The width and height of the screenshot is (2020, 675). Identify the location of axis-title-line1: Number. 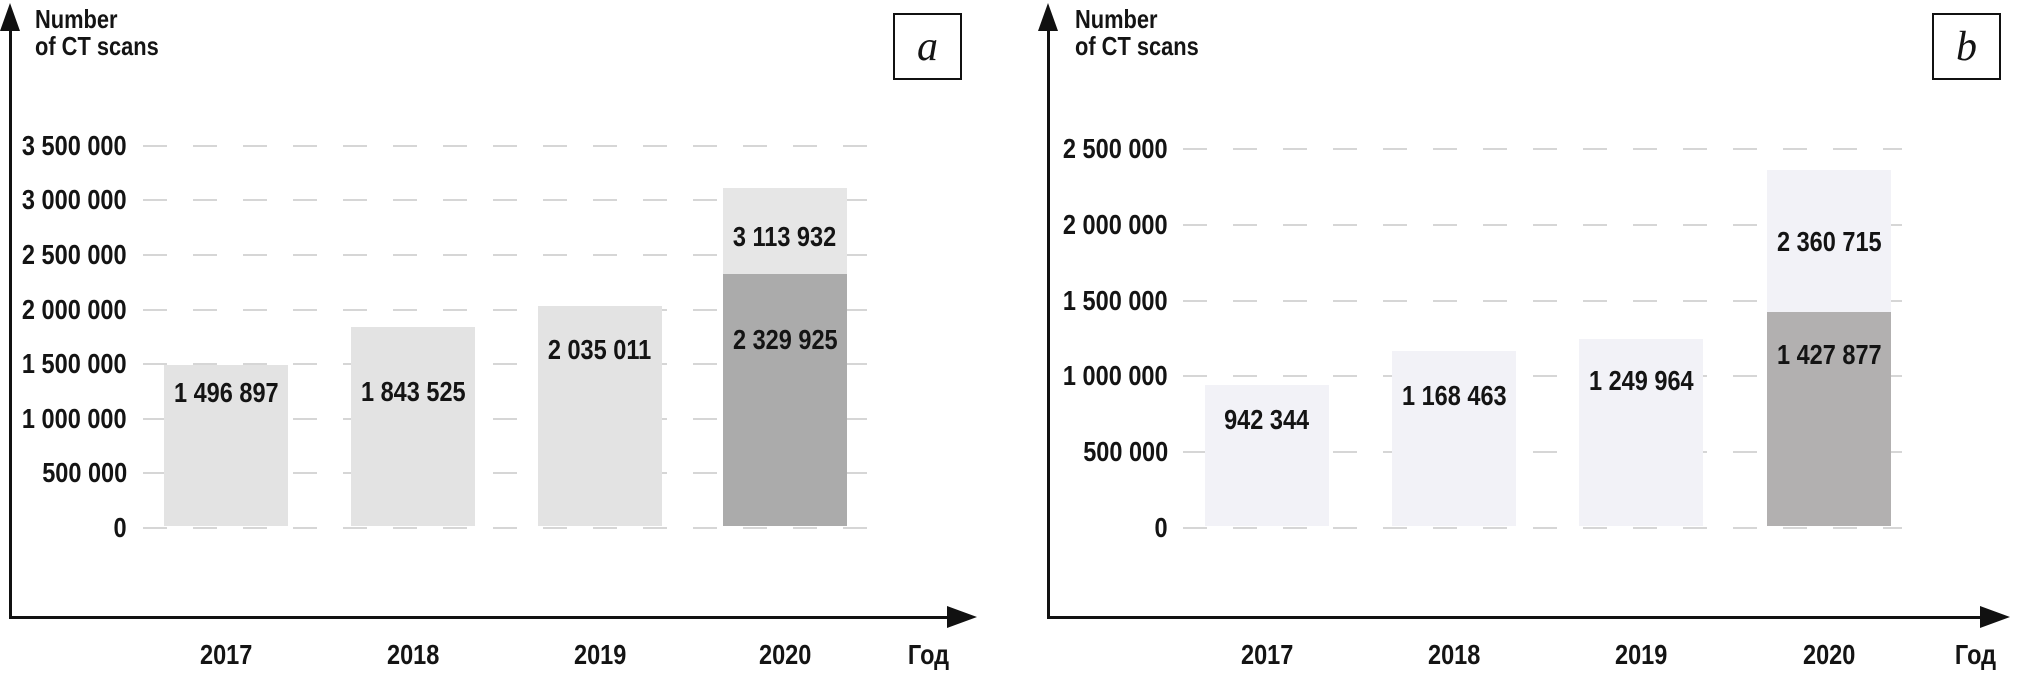
(84, 19).